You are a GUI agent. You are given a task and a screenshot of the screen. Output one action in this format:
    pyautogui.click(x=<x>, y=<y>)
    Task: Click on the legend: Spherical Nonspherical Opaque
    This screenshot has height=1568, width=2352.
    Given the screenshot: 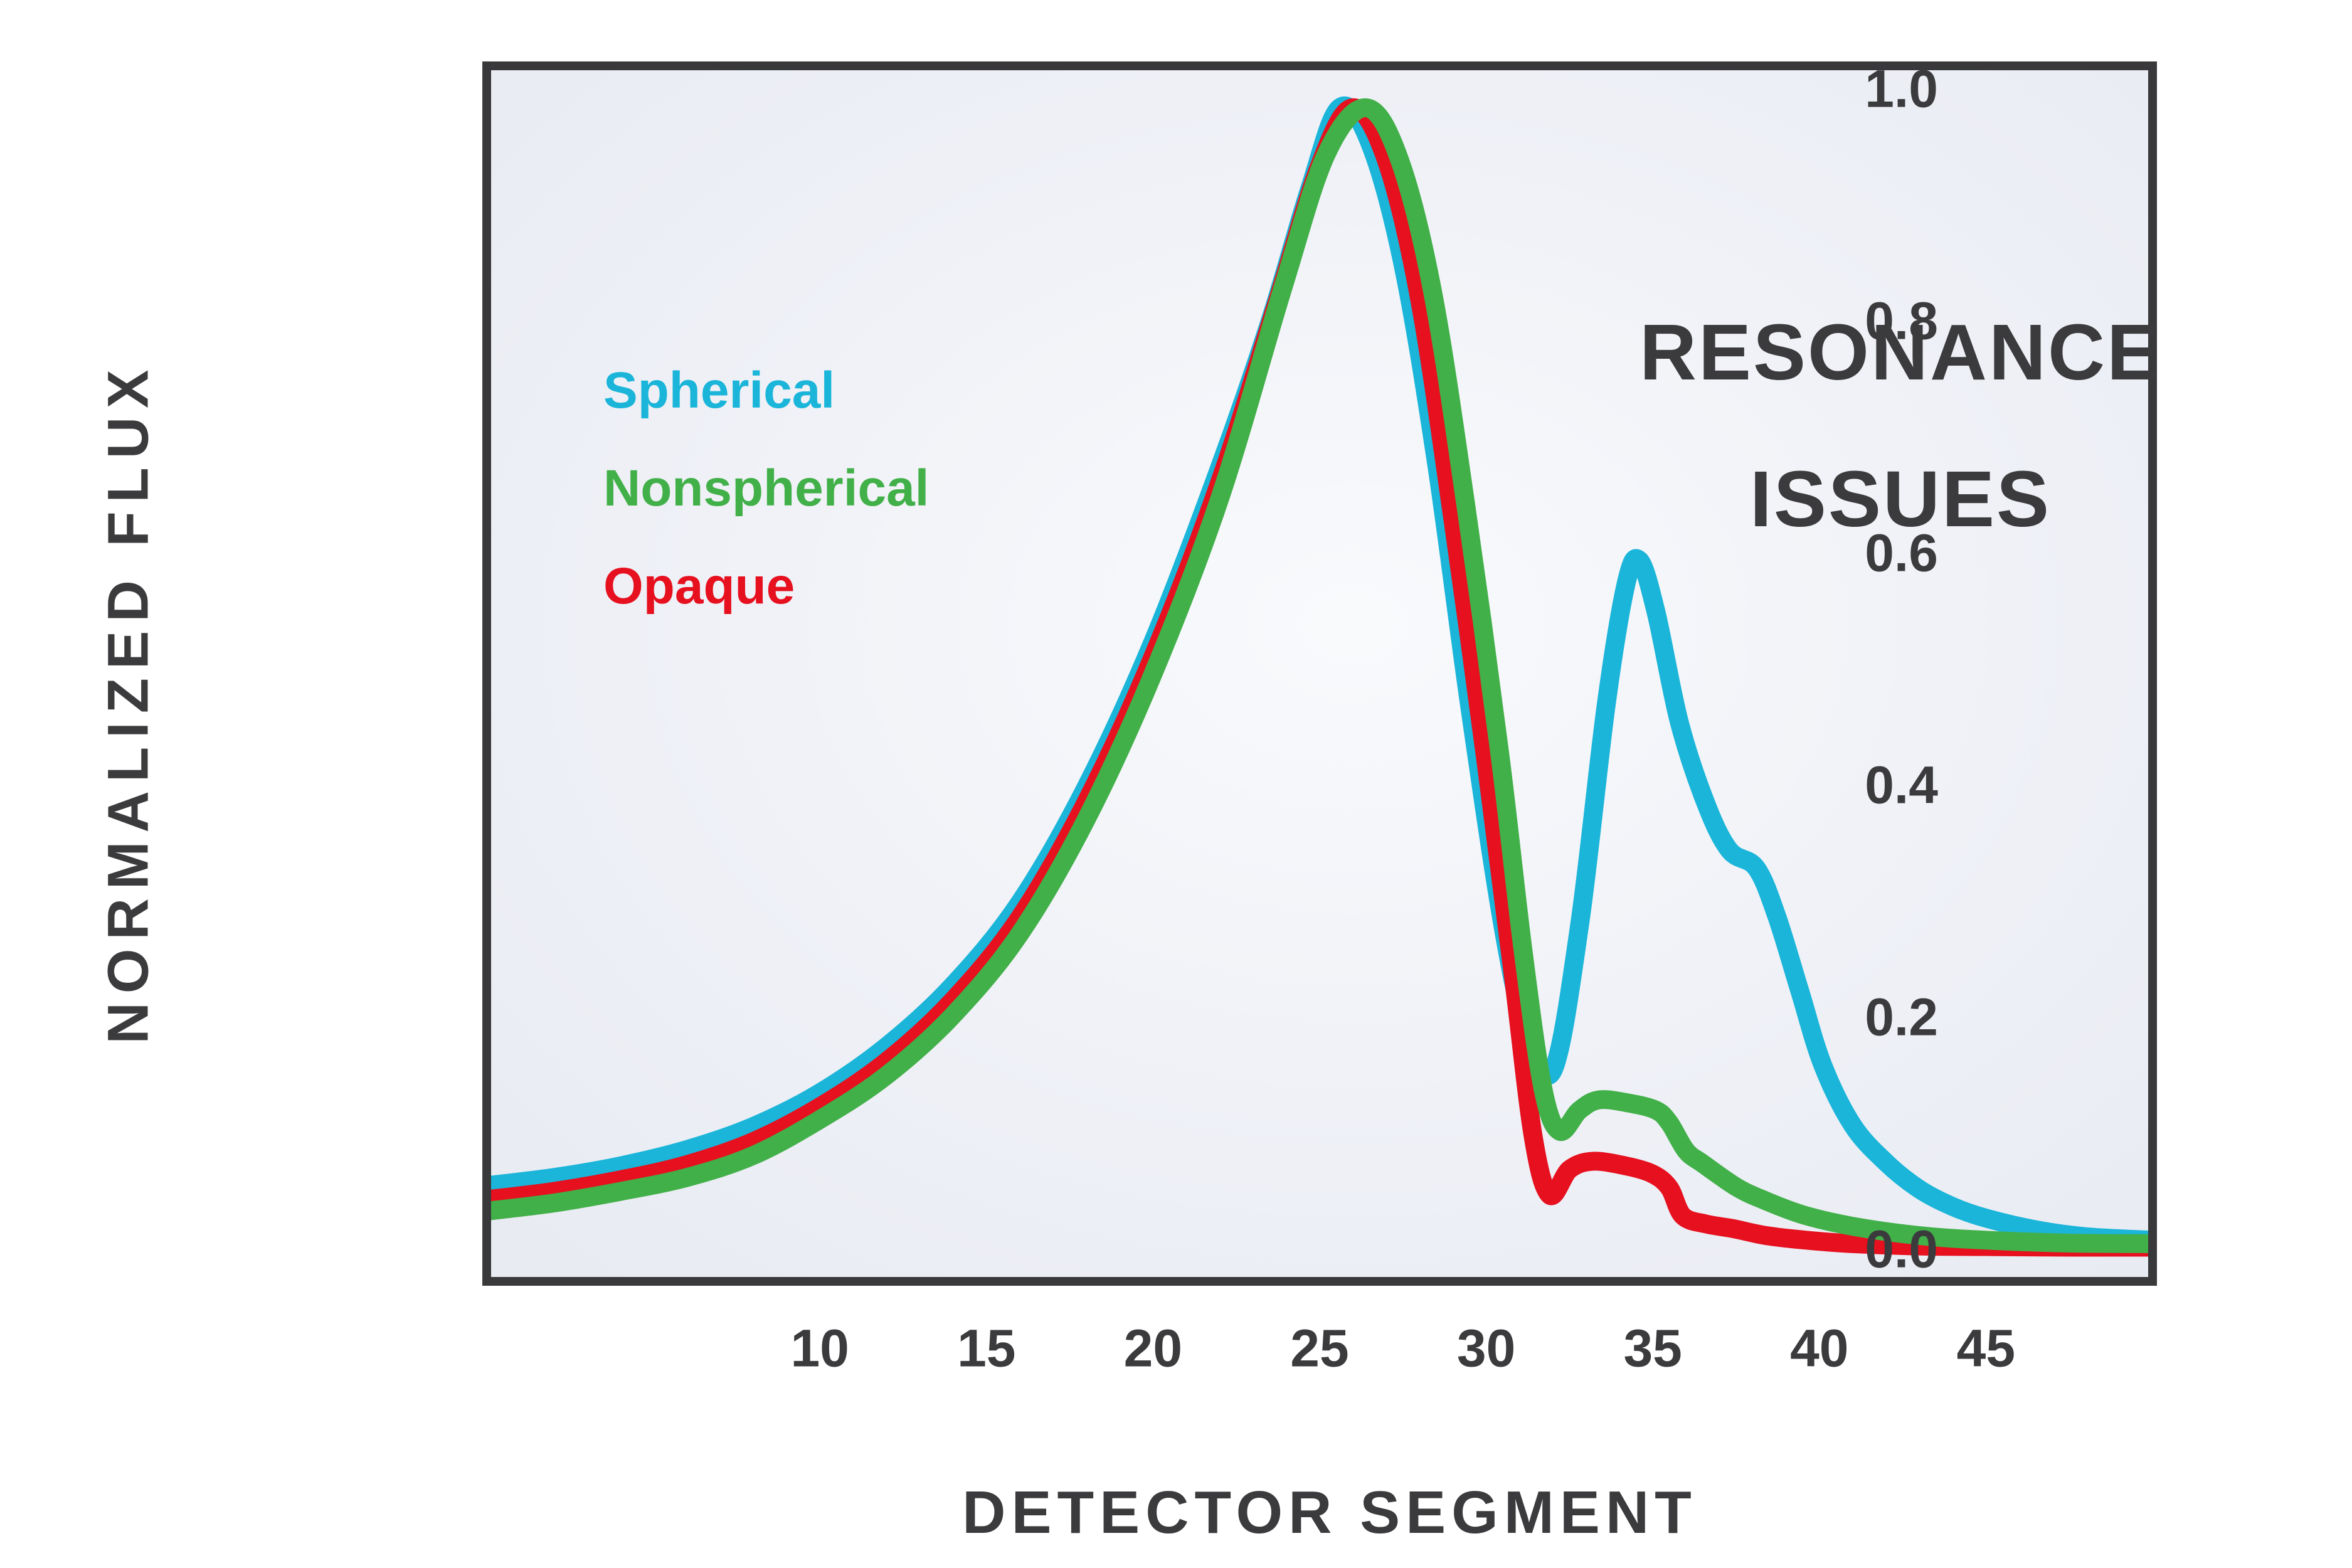 What is the action you would take?
    pyautogui.click(x=766, y=488)
    